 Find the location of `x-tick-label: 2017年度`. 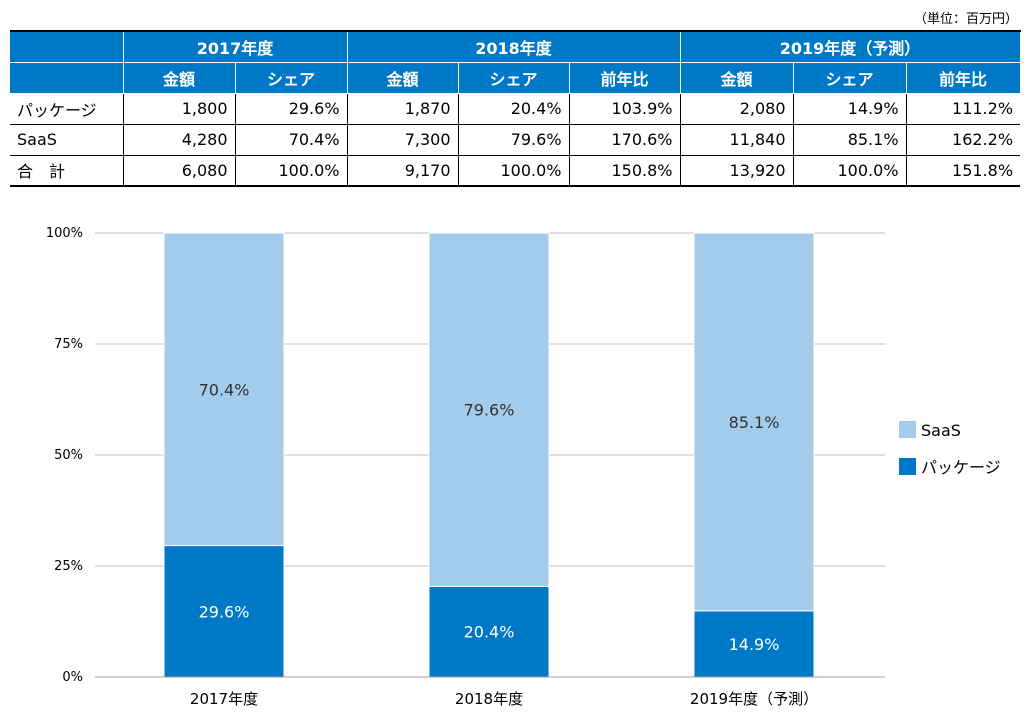

x-tick-label: 2017年度 is located at coordinates (224, 699).